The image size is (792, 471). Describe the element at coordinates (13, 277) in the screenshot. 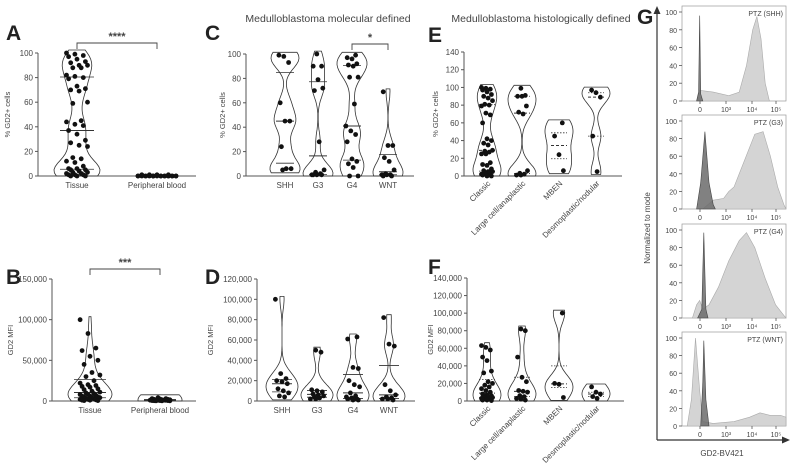

I see `panel-letter: B` at that location.